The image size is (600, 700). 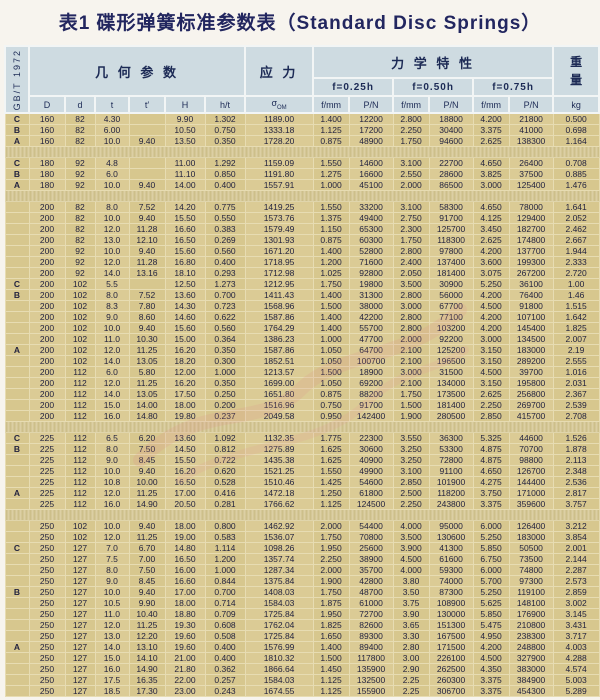 What do you see at coordinates (491, 273) in the screenshot?
I see `data-cell: 3.075` at bounding box center [491, 273].